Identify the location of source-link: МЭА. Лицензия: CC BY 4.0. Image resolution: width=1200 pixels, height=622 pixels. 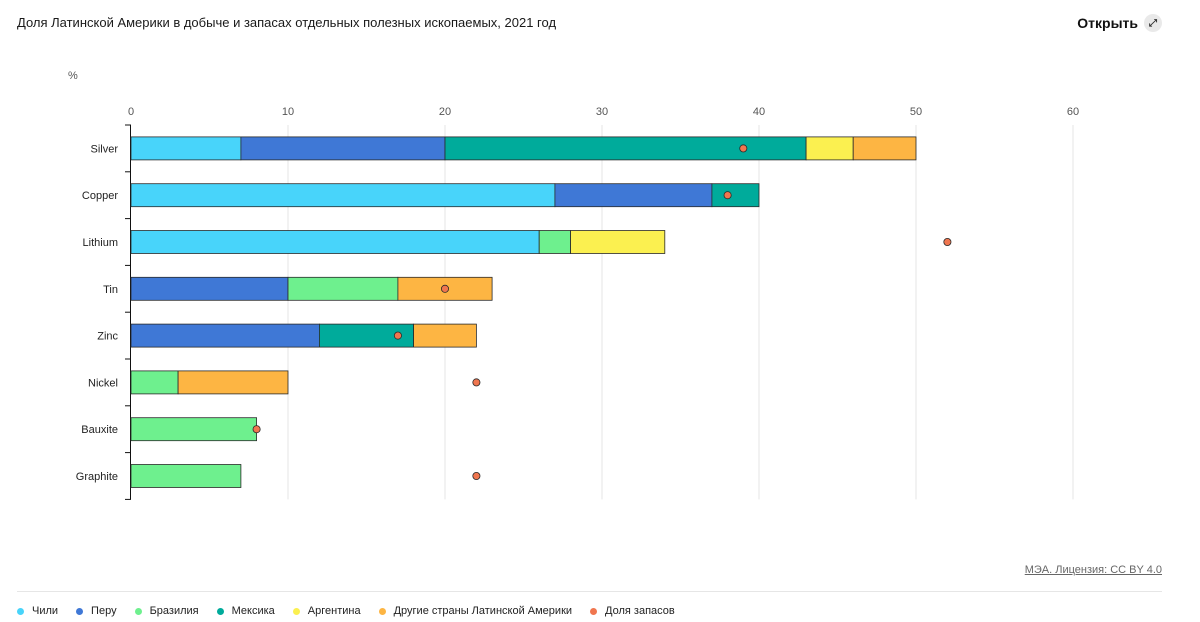
(1093, 570).